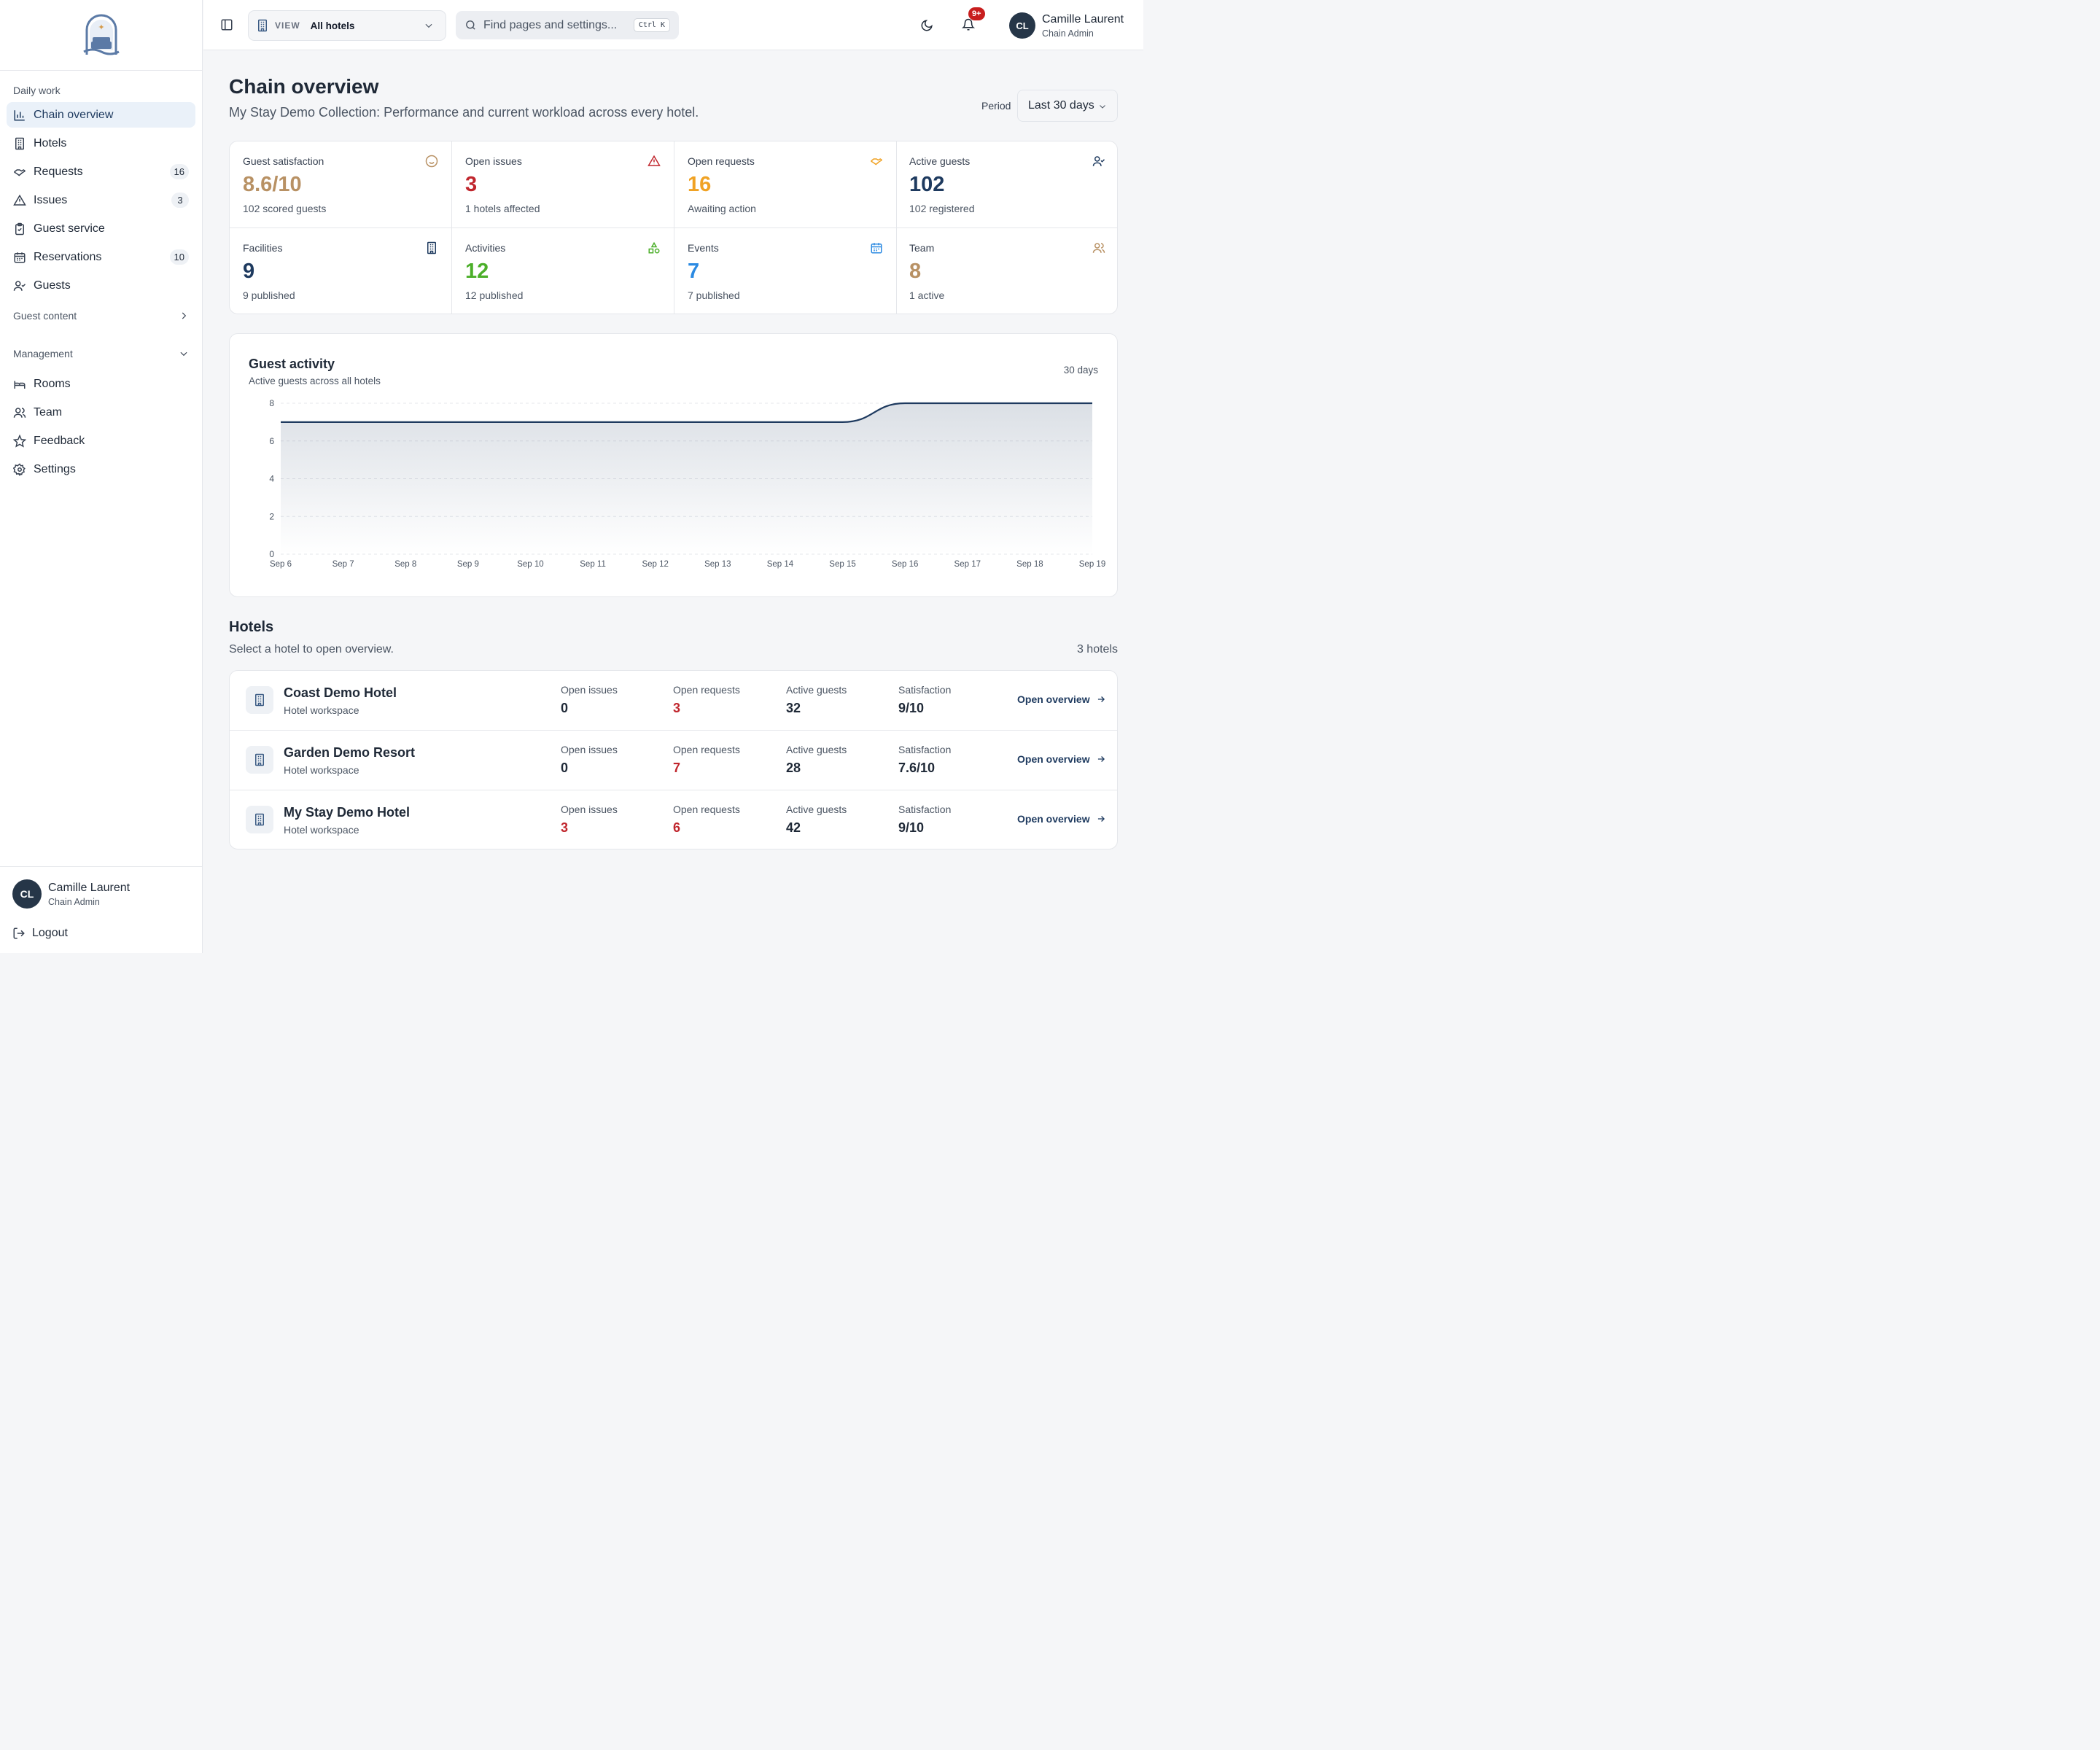 The width and height of the screenshot is (2100, 1750). Describe the element at coordinates (793, 708) in the screenshot. I see `metric-value: 32` at that location.